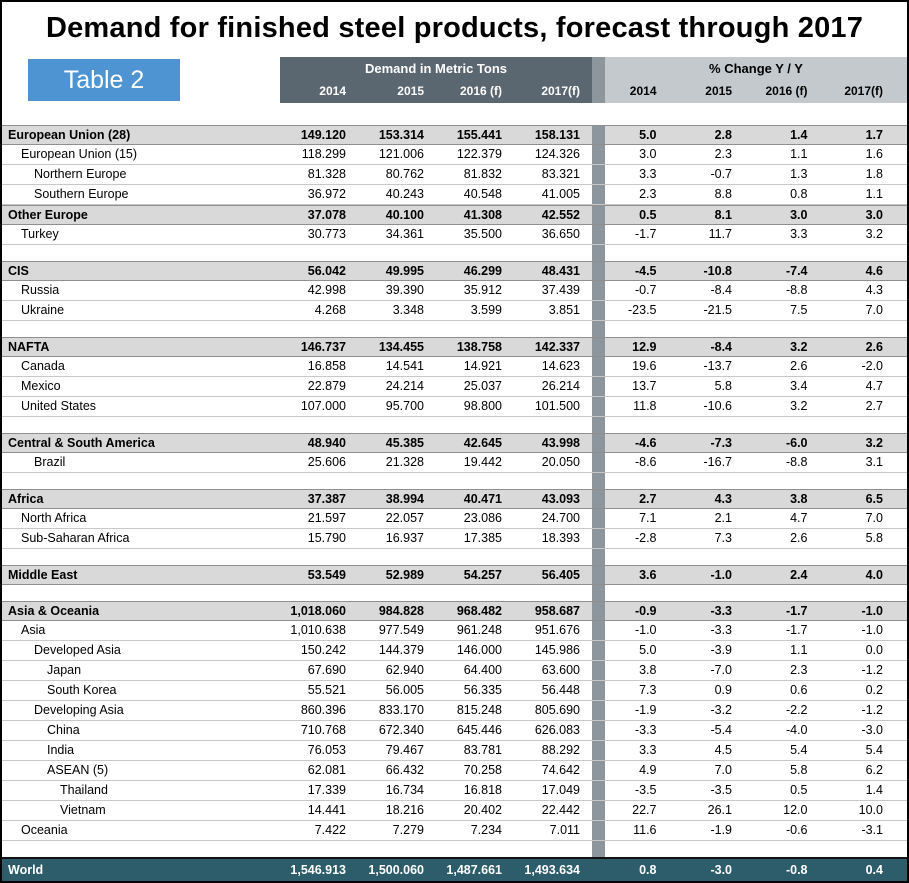 The image size is (909, 883). I want to click on metric-tons-value: 64.400, so click(482, 670).